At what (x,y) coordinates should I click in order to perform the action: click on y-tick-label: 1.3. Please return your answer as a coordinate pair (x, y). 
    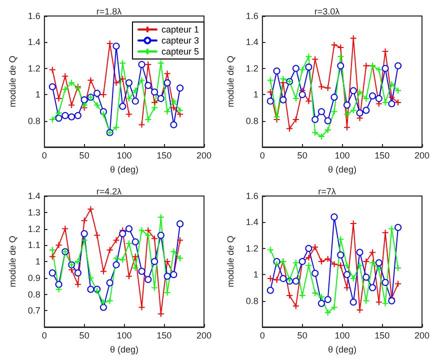
    Looking at the image, I should click on (34, 212).